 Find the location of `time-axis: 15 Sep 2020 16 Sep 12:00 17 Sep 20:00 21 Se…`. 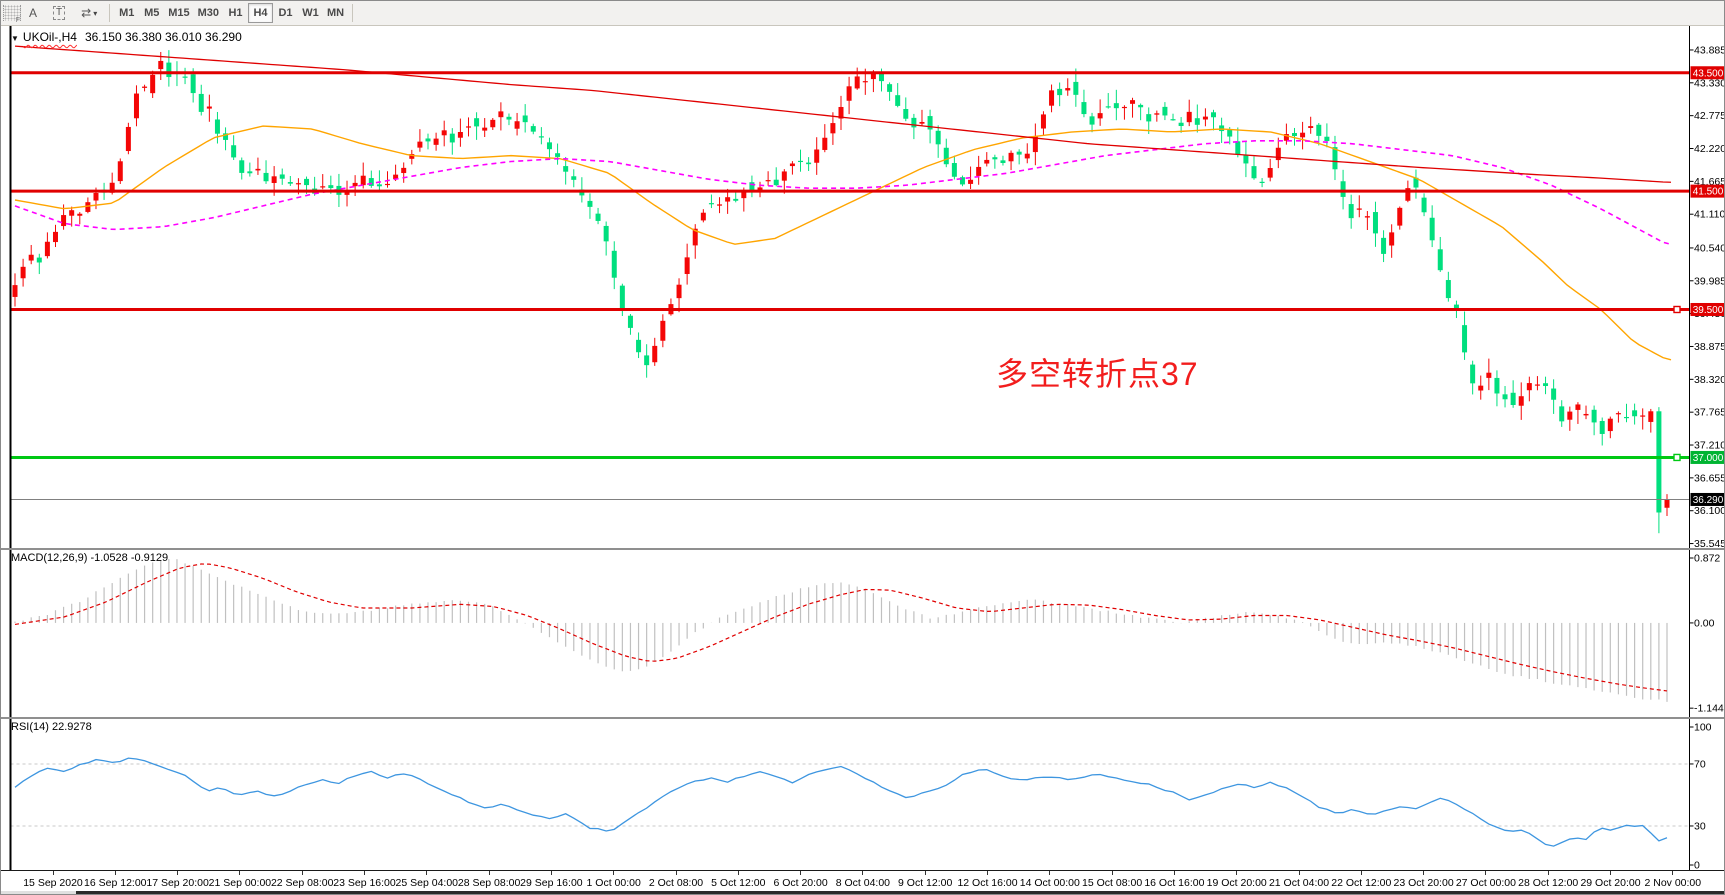

time-axis: 15 Sep 2020 16 Sep 12:00 17 Sep 20:00 21 Se… is located at coordinates (862, 882).